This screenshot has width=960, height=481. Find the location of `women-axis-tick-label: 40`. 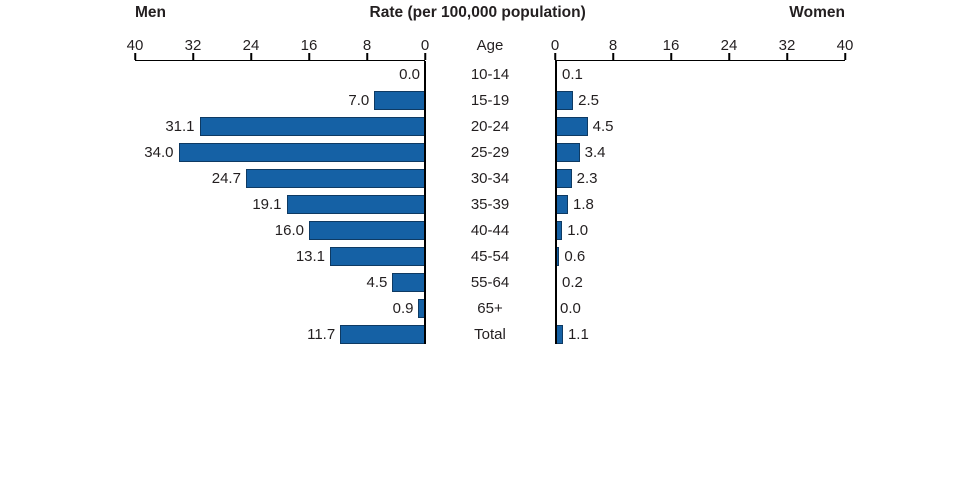

women-axis-tick-label: 40 is located at coordinates (845, 45).